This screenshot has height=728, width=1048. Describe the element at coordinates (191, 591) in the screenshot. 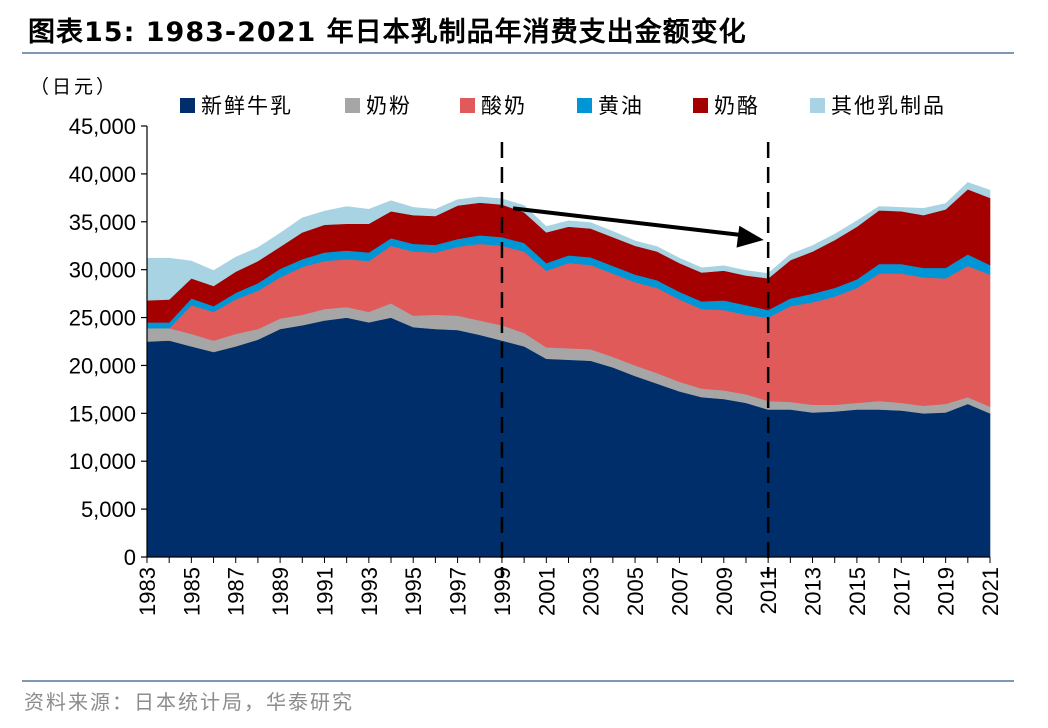

I see `x-tick-label: 1985` at that location.